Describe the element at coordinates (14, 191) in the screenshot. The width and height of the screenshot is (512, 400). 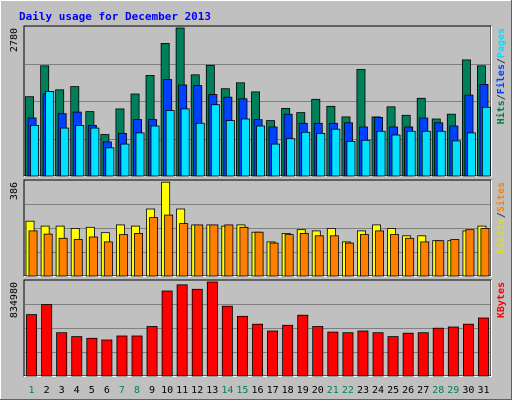
I see `max-label-visits: 386` at that location.